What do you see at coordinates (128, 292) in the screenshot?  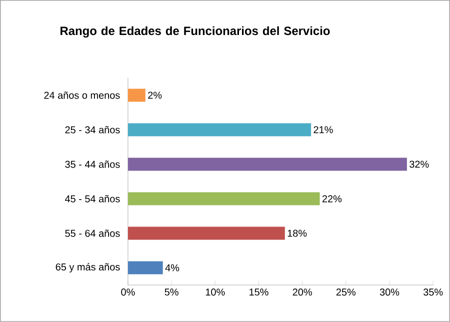 I see `x-tick-label: 0%` at bounding box center [128, 292].